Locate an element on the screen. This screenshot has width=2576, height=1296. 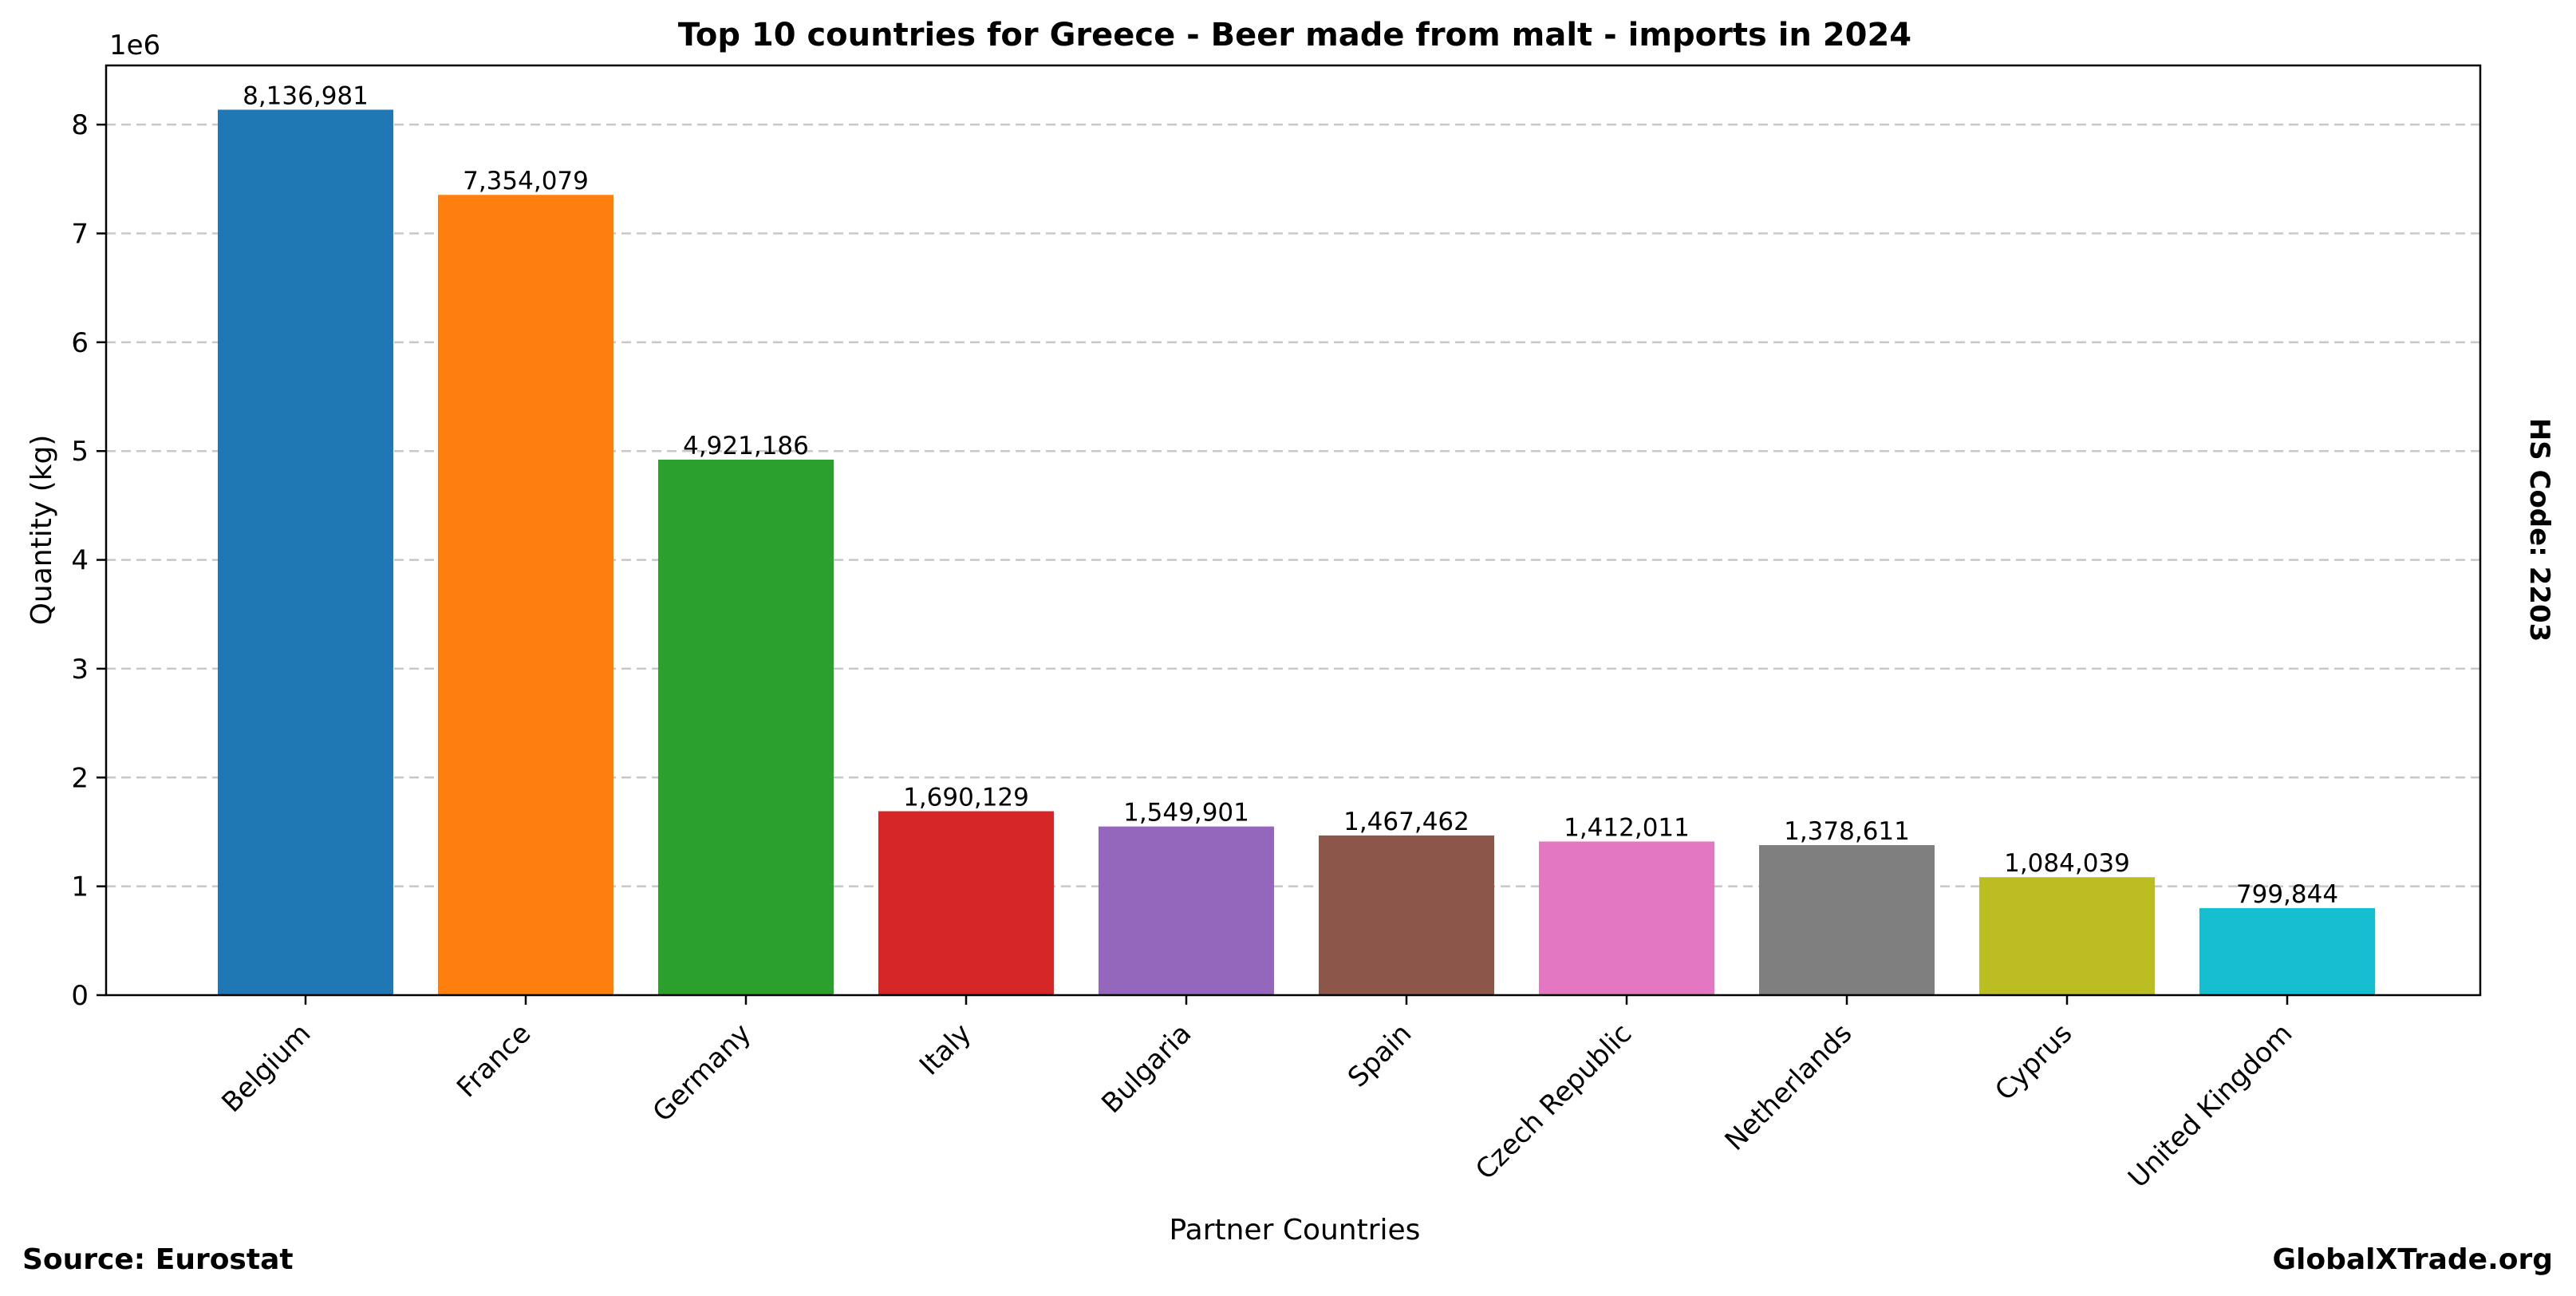
y-axis-label: Quantity (kg) is located at coordinates (42, 530).